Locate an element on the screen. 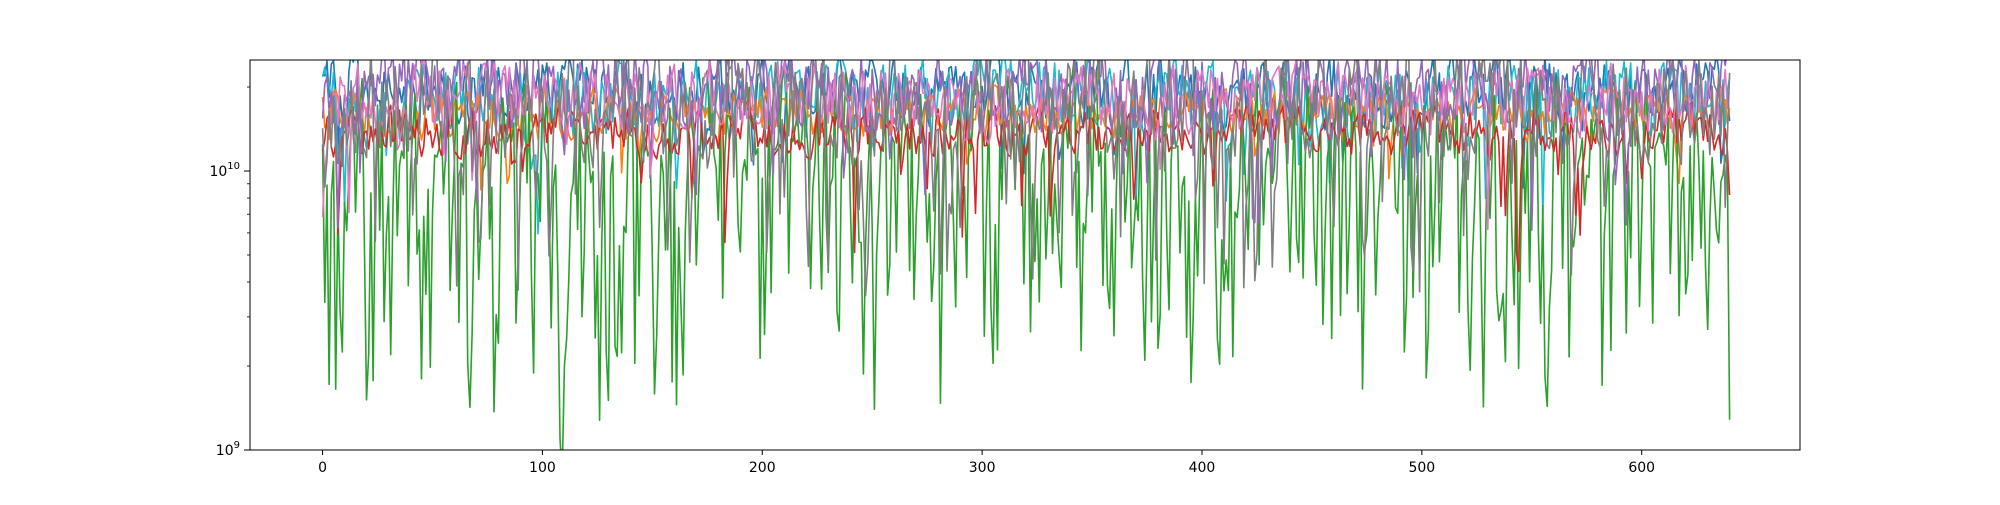 The image size is (2000, 505). x-tick-label: 200 is located at coordinates (762, 468).